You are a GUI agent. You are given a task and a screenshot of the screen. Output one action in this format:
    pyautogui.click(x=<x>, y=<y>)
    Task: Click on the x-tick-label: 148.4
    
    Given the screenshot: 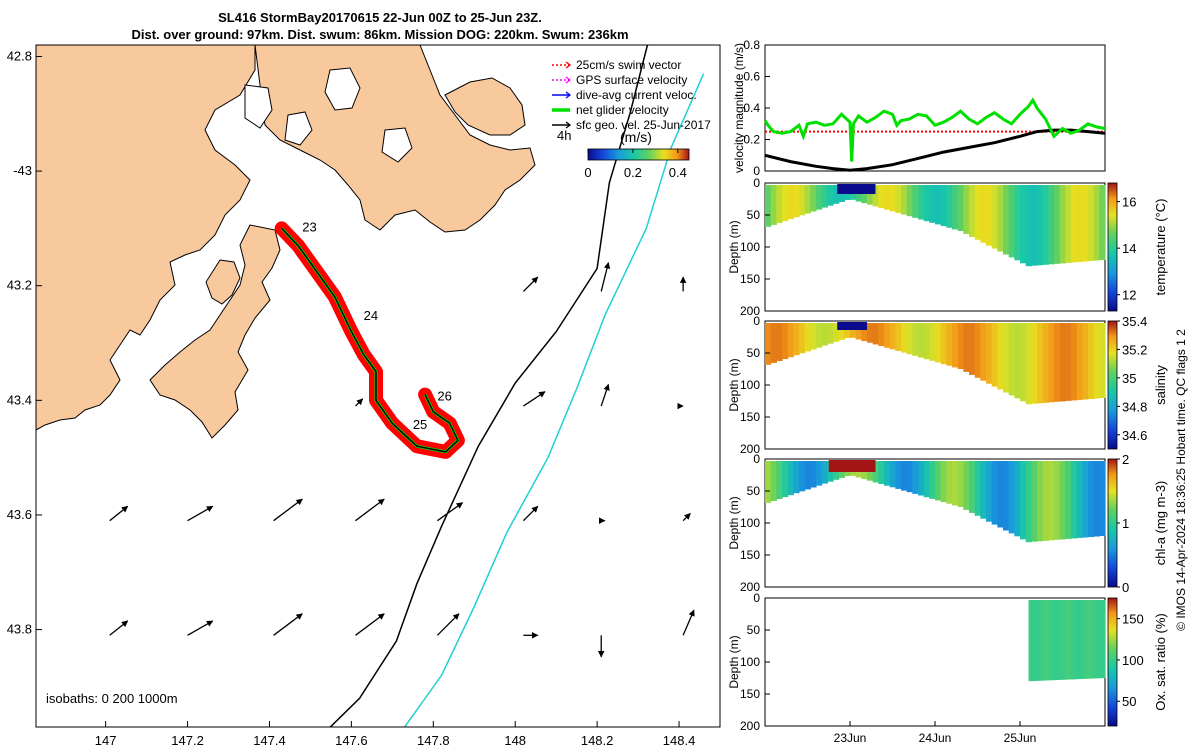 What is the action you would take?
    pyautogui.click(x=679, y=740)
    